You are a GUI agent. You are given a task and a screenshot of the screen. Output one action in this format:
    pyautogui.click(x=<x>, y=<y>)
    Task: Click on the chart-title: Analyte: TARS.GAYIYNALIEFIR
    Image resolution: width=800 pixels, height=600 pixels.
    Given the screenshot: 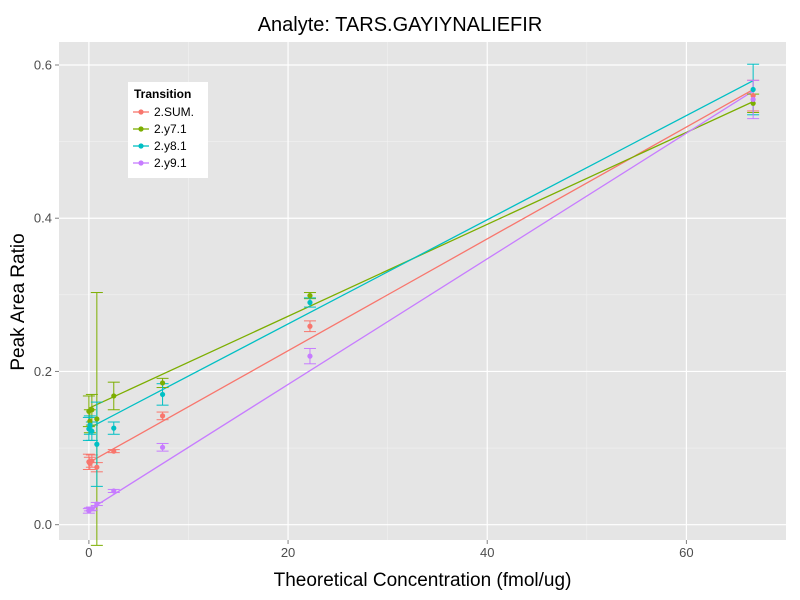 What is the action you would take?
    pyautogui.click(x=400, y=25)
    